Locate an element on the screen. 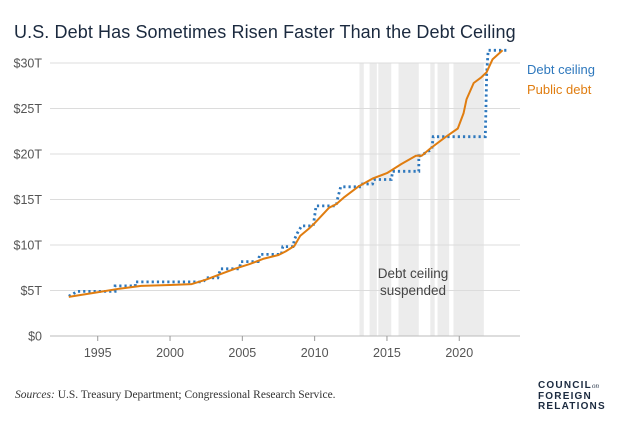  x-tick-label-1995: 1995 is located at coordinates (98, 353).